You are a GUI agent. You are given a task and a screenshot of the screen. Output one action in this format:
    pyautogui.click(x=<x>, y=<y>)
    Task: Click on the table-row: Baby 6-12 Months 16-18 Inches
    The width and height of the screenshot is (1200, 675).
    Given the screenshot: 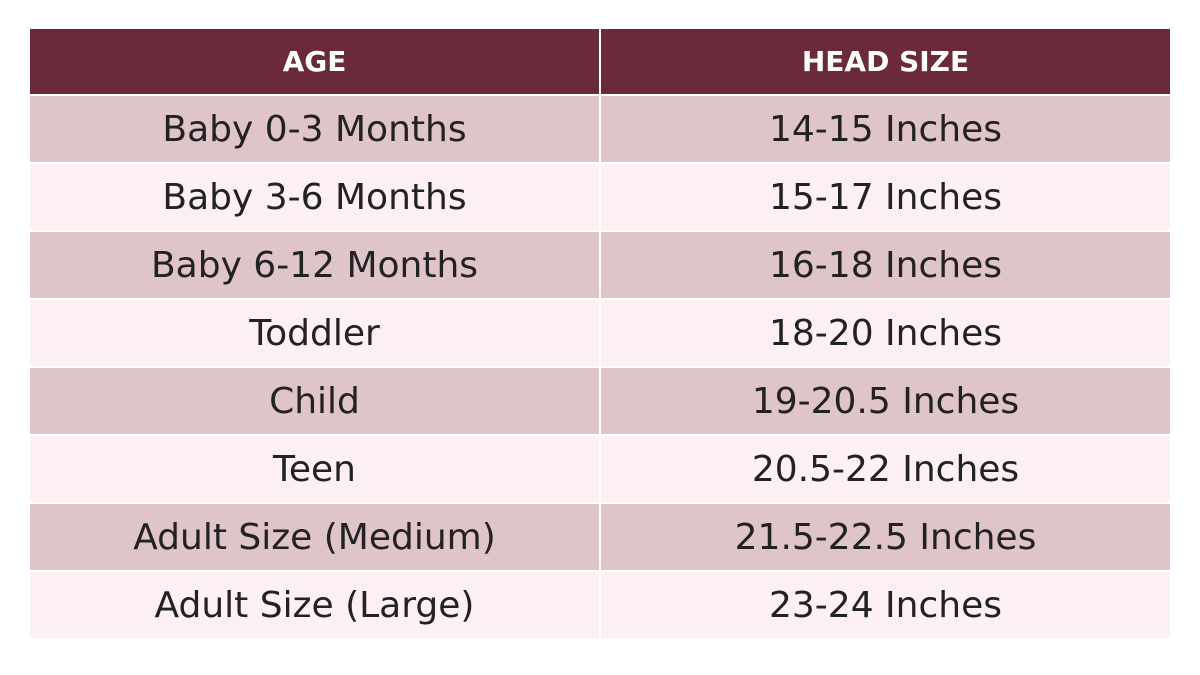 What is the action you would take?
    pyautogui.click(x=600, y=265)
    